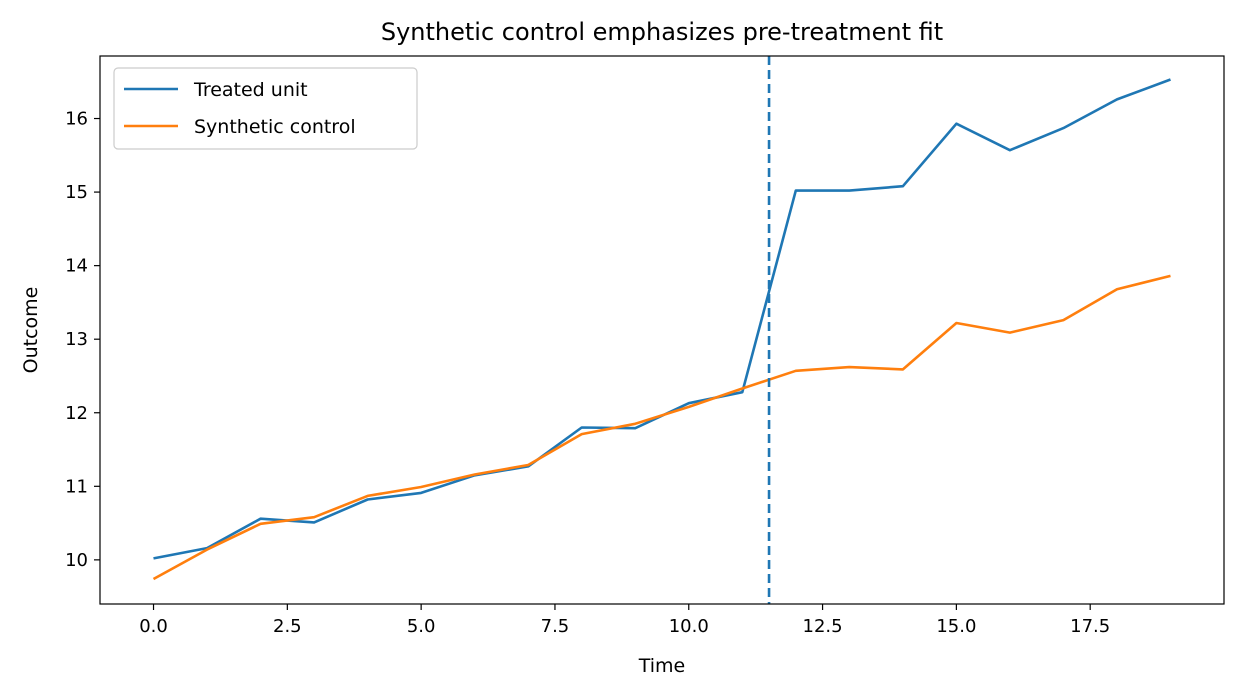  I want to click on legend-label: Treated unit, so click(250, 90).